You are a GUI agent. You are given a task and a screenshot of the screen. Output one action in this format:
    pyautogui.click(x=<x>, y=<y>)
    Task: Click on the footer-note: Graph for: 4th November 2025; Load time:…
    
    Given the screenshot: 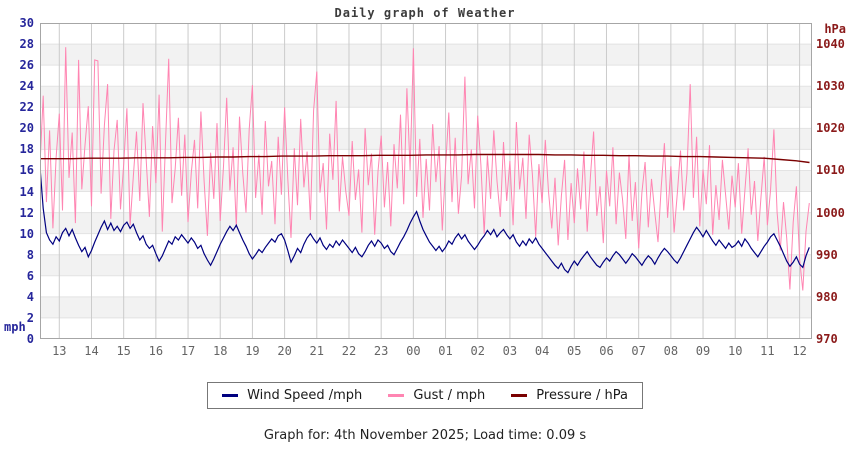 What is the action you would take?
    pyautogui.click(x=425, y=435)
    